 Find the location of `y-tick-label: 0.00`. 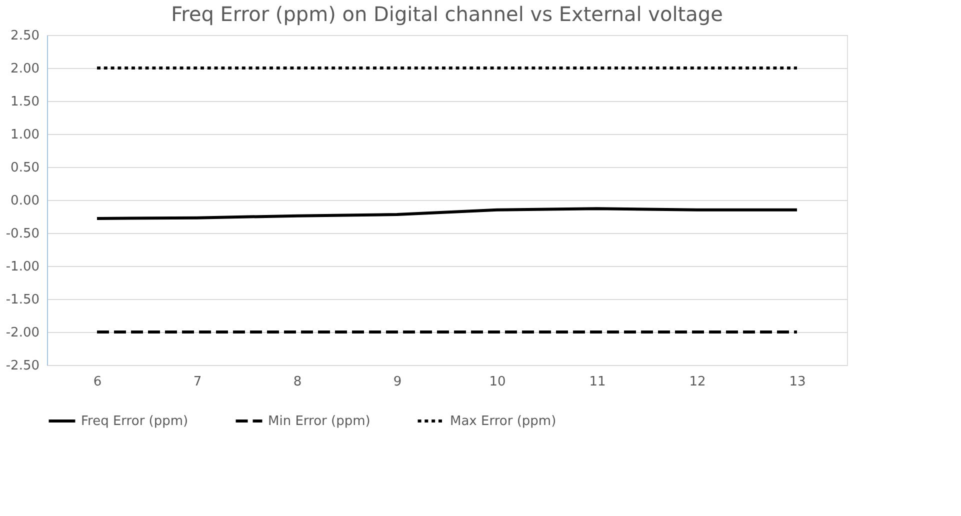

y-tick-label: 0.00 is located at coordinates (25, 201).